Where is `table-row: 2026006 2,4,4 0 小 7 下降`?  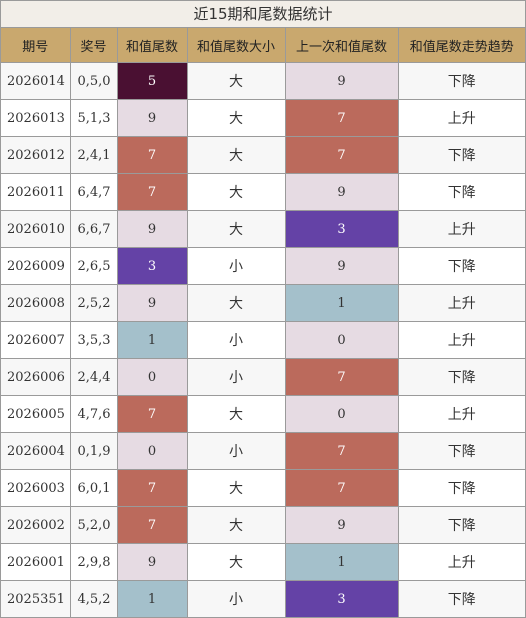 table-row: 2026006 2,4,4 0 小 7 下降 is located at coordinates (263, 377).